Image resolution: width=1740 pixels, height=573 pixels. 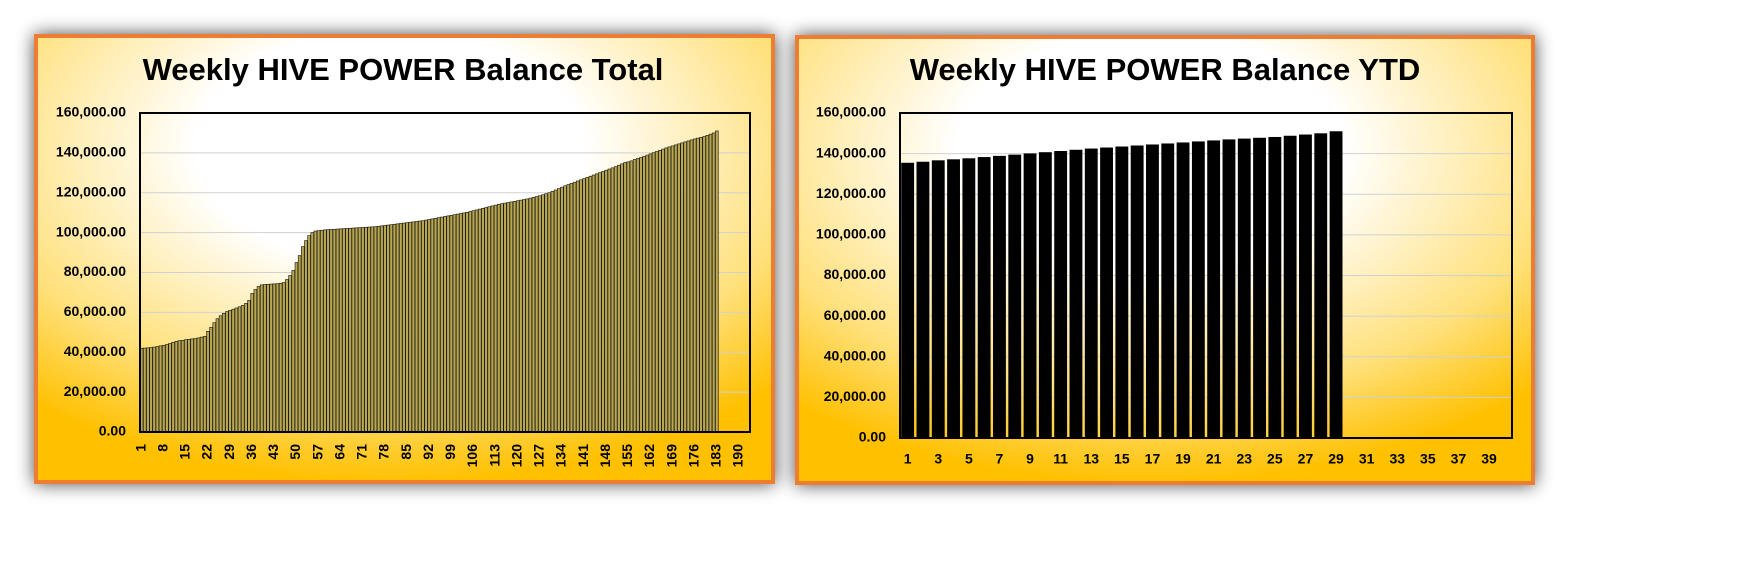 I want to click on y-tick-label: 140,000.00, so click(x=851, y=152).